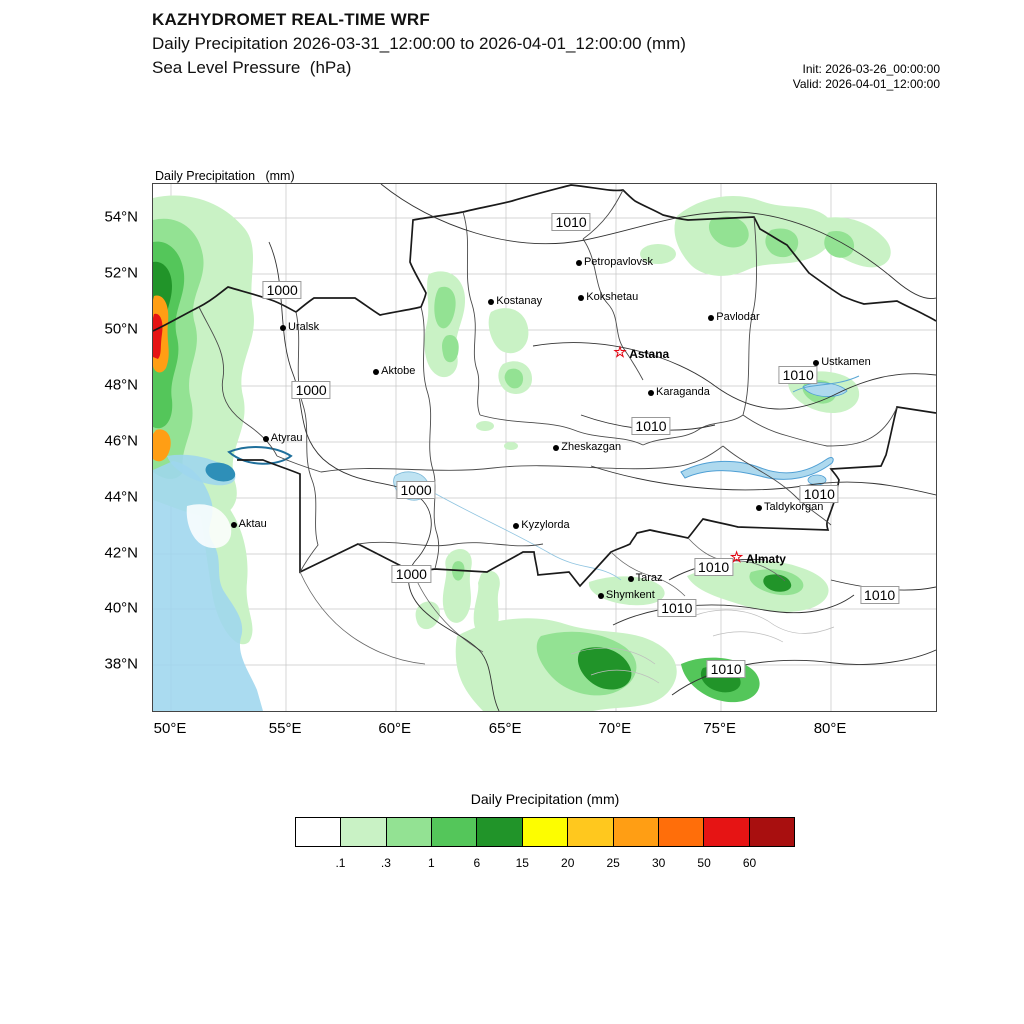 This screenshot has height=1024, width=1024. Describe the element at coordinates (630, 595) in the screenshot. I see `city-label: Shymkent` at that location.